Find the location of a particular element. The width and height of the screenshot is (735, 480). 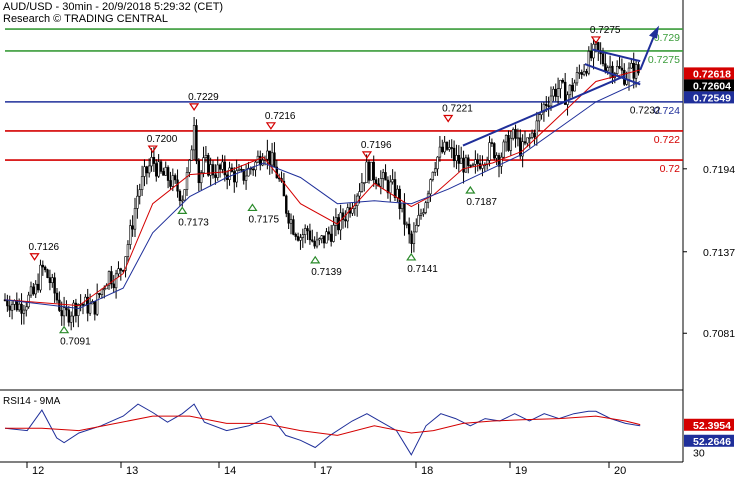

pivot-high-label-12: 0.7275 is located at coordinates (605, 30).